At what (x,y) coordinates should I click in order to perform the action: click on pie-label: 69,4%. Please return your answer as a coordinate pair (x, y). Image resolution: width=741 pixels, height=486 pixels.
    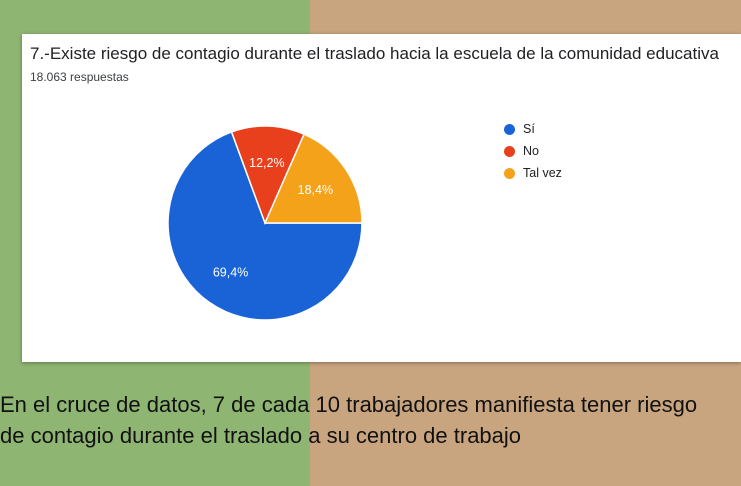
    Looking at the image, I should click on (230, 272).